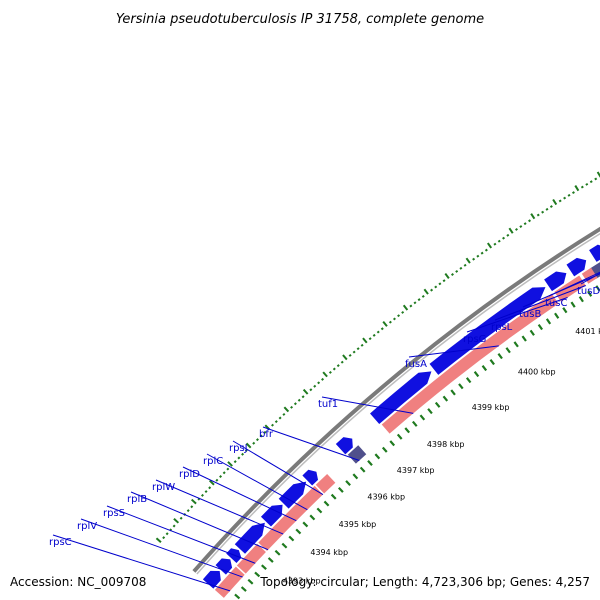 The image size is (600, 600). I want to click on gene-label-tusB: tusB, so click(530, 314).